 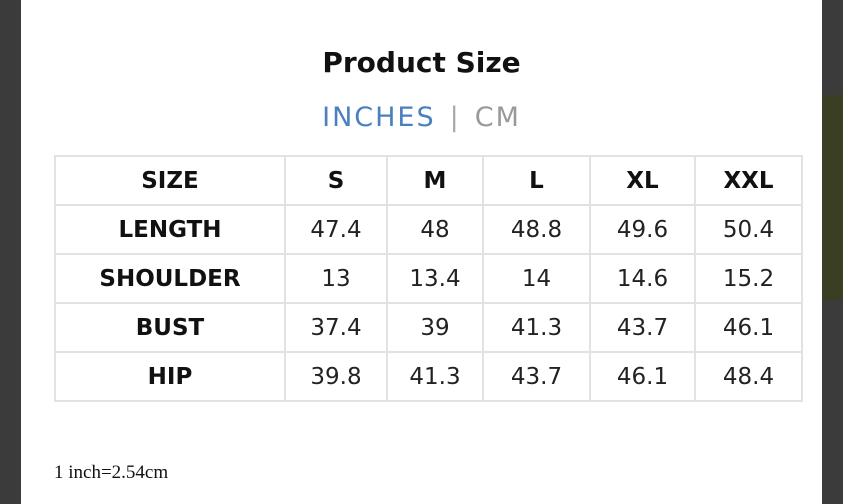 What do you see at coordinates (336, 376) in the screenshot?
I see `cell: 39.8` at bounding box center [336, 376].